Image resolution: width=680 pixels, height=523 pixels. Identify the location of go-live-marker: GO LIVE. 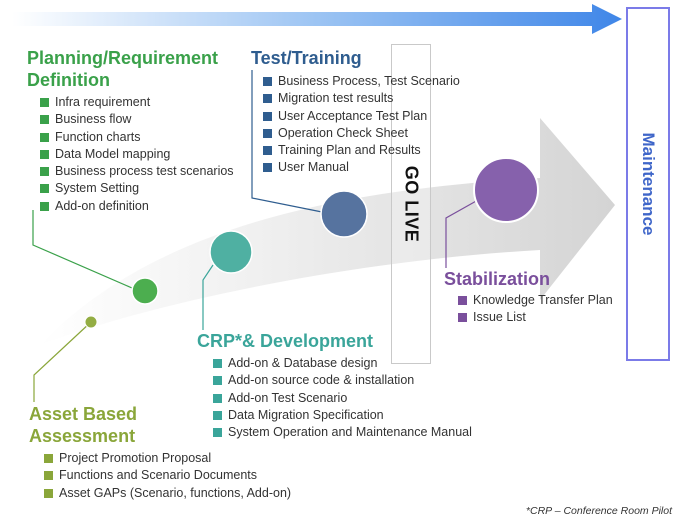
(411, 204).